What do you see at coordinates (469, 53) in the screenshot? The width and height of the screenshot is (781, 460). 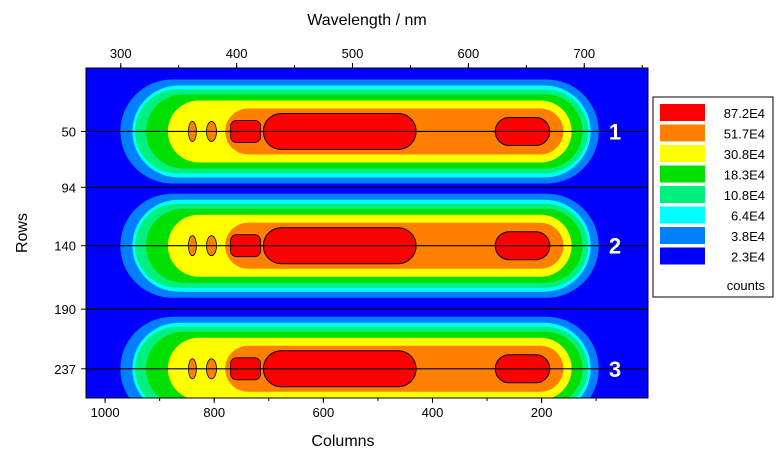 I see `top-tick-label-600: 600` at bounding box center [469, 53].